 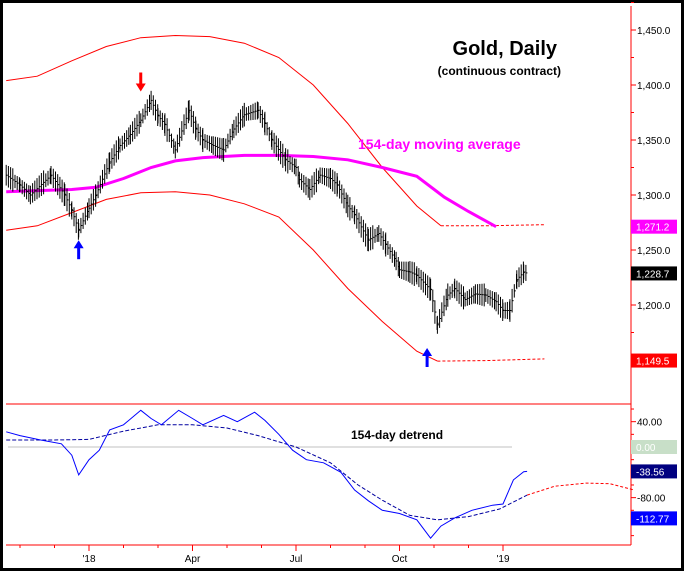 What do you see at coordinates (251, 191) in the screenshot?
I see `moving-average-line` at bounding box center [251, 191].